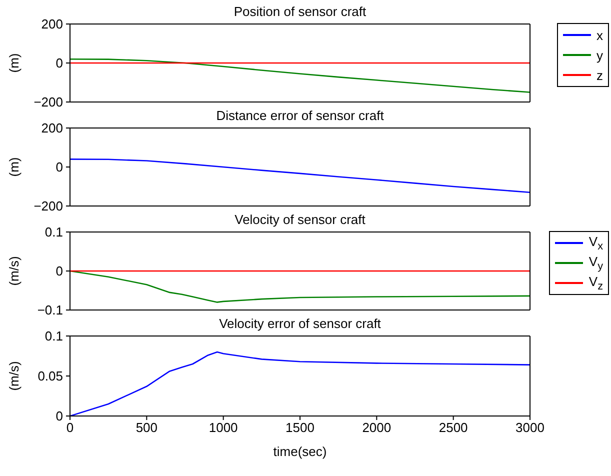  I want to click on x-axis-title: time(sec), so click(300, 451).